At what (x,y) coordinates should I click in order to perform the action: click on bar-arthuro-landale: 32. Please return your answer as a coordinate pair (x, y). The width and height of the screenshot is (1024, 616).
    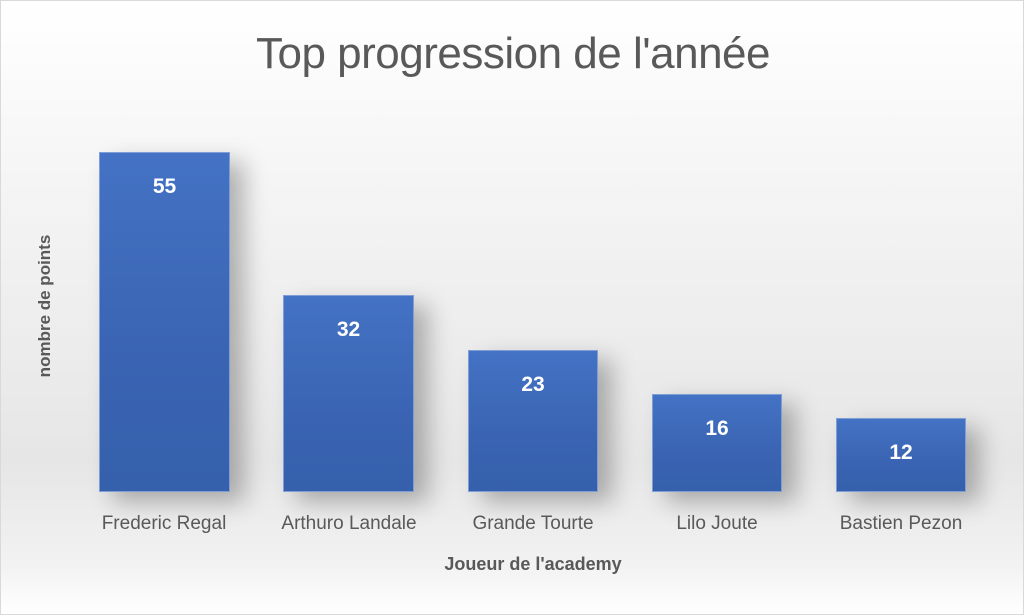
    Looking at the image, I should click on (348, 393).